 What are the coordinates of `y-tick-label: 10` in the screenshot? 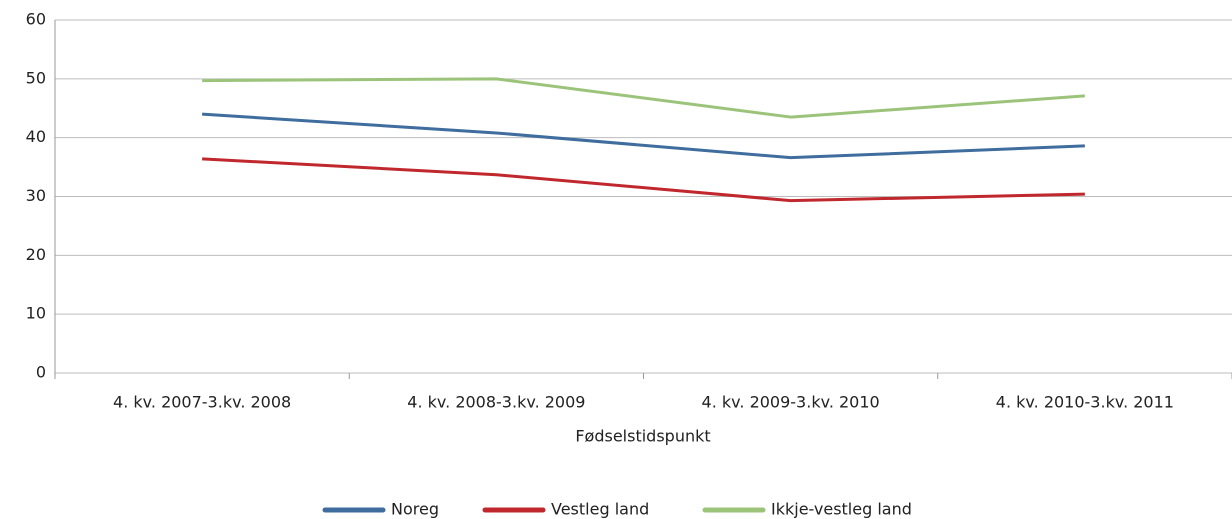 It's located at (36, 313).